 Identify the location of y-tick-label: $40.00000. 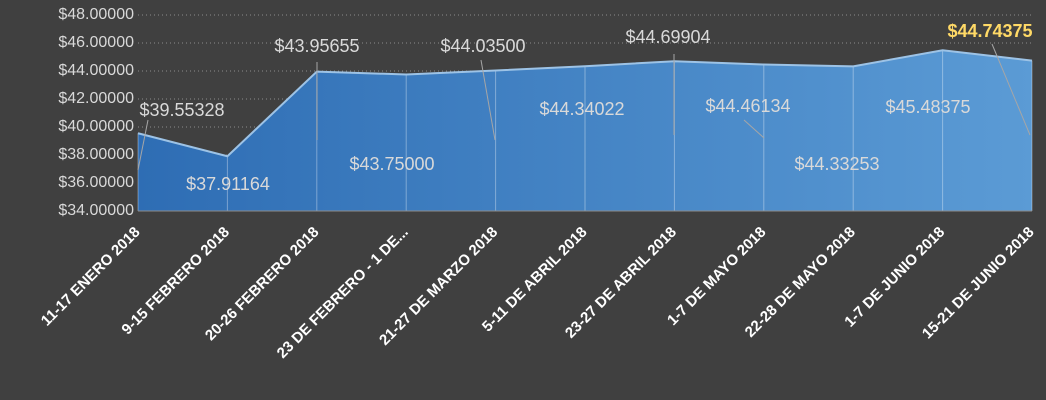
(96, 126).